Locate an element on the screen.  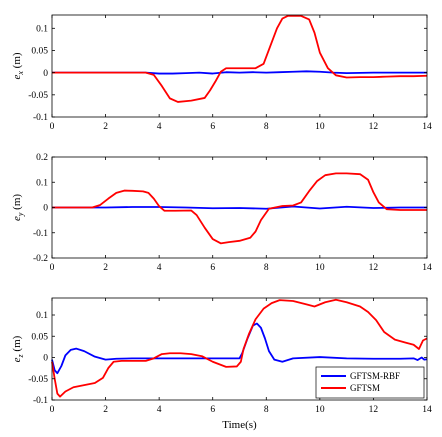
y-axis-label: ez (m) is located at coordinates (18, 348).